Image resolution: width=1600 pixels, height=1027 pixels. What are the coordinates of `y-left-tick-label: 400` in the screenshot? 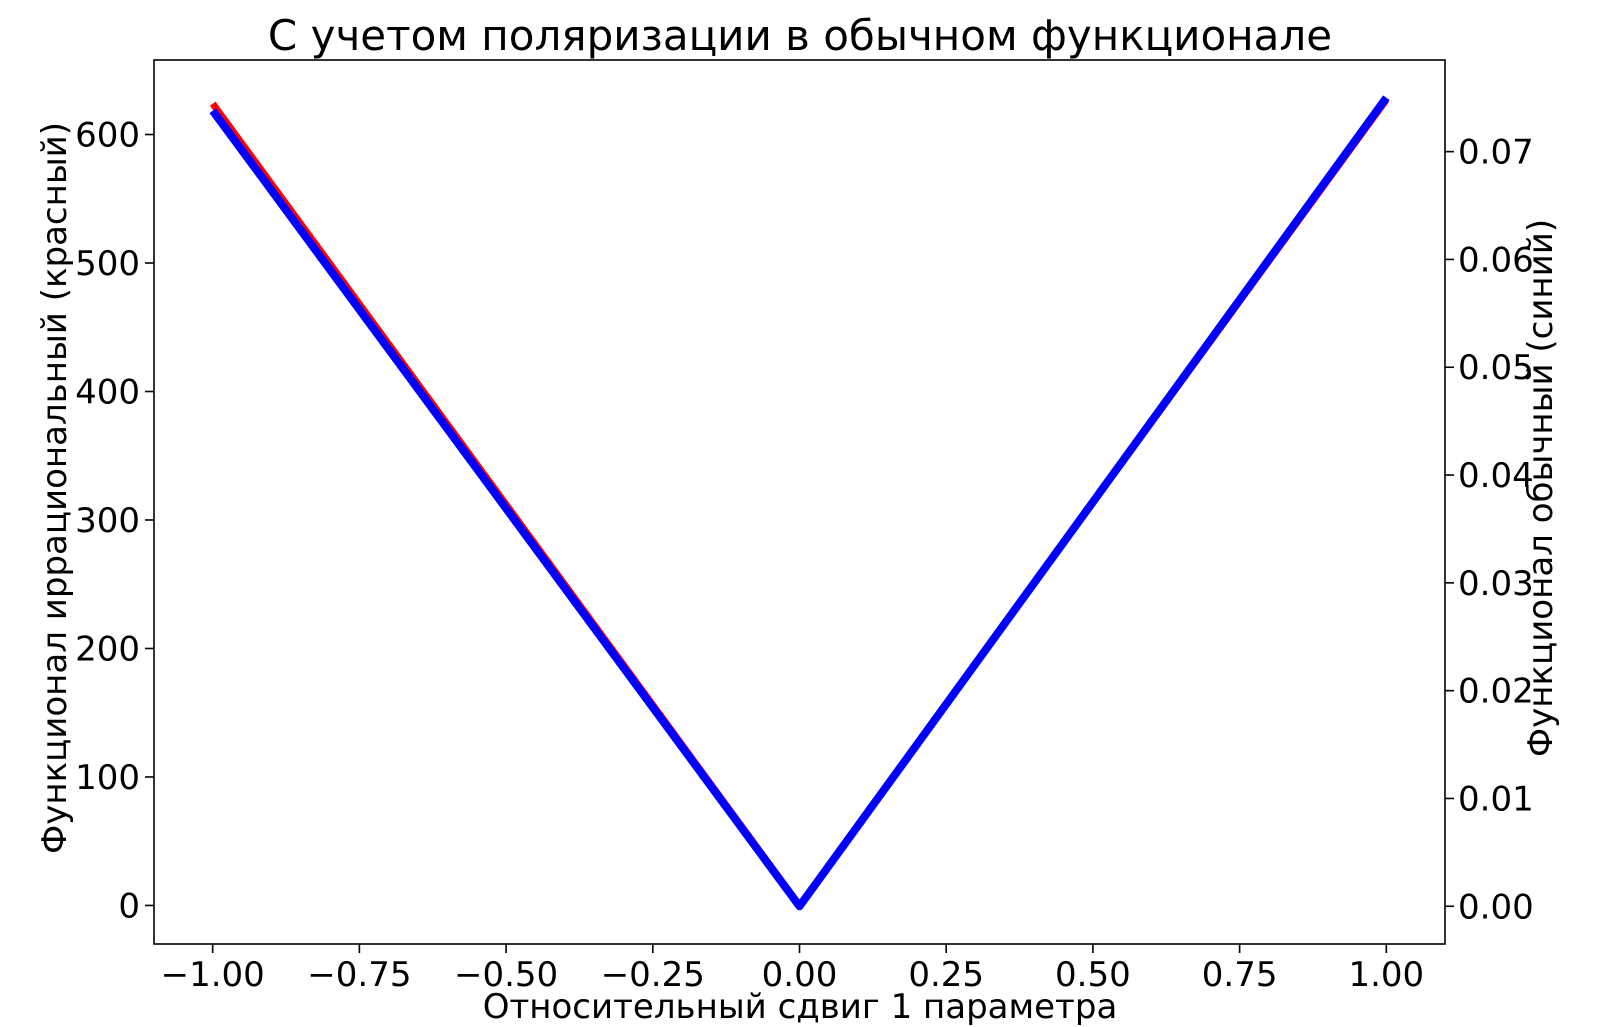 It's located at (107, 393).